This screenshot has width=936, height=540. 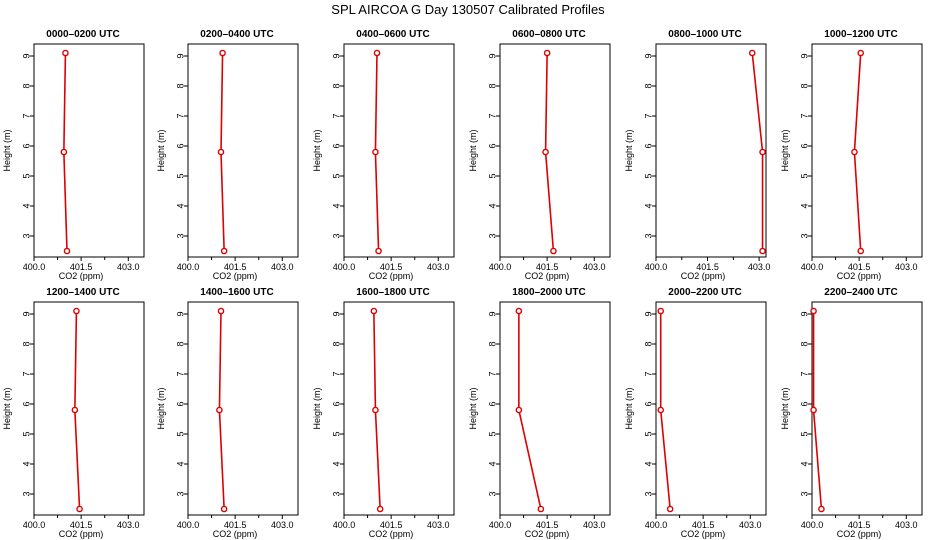 I want to click on panel-title: 2200–2400 UTC, so click(x=860, y=292).